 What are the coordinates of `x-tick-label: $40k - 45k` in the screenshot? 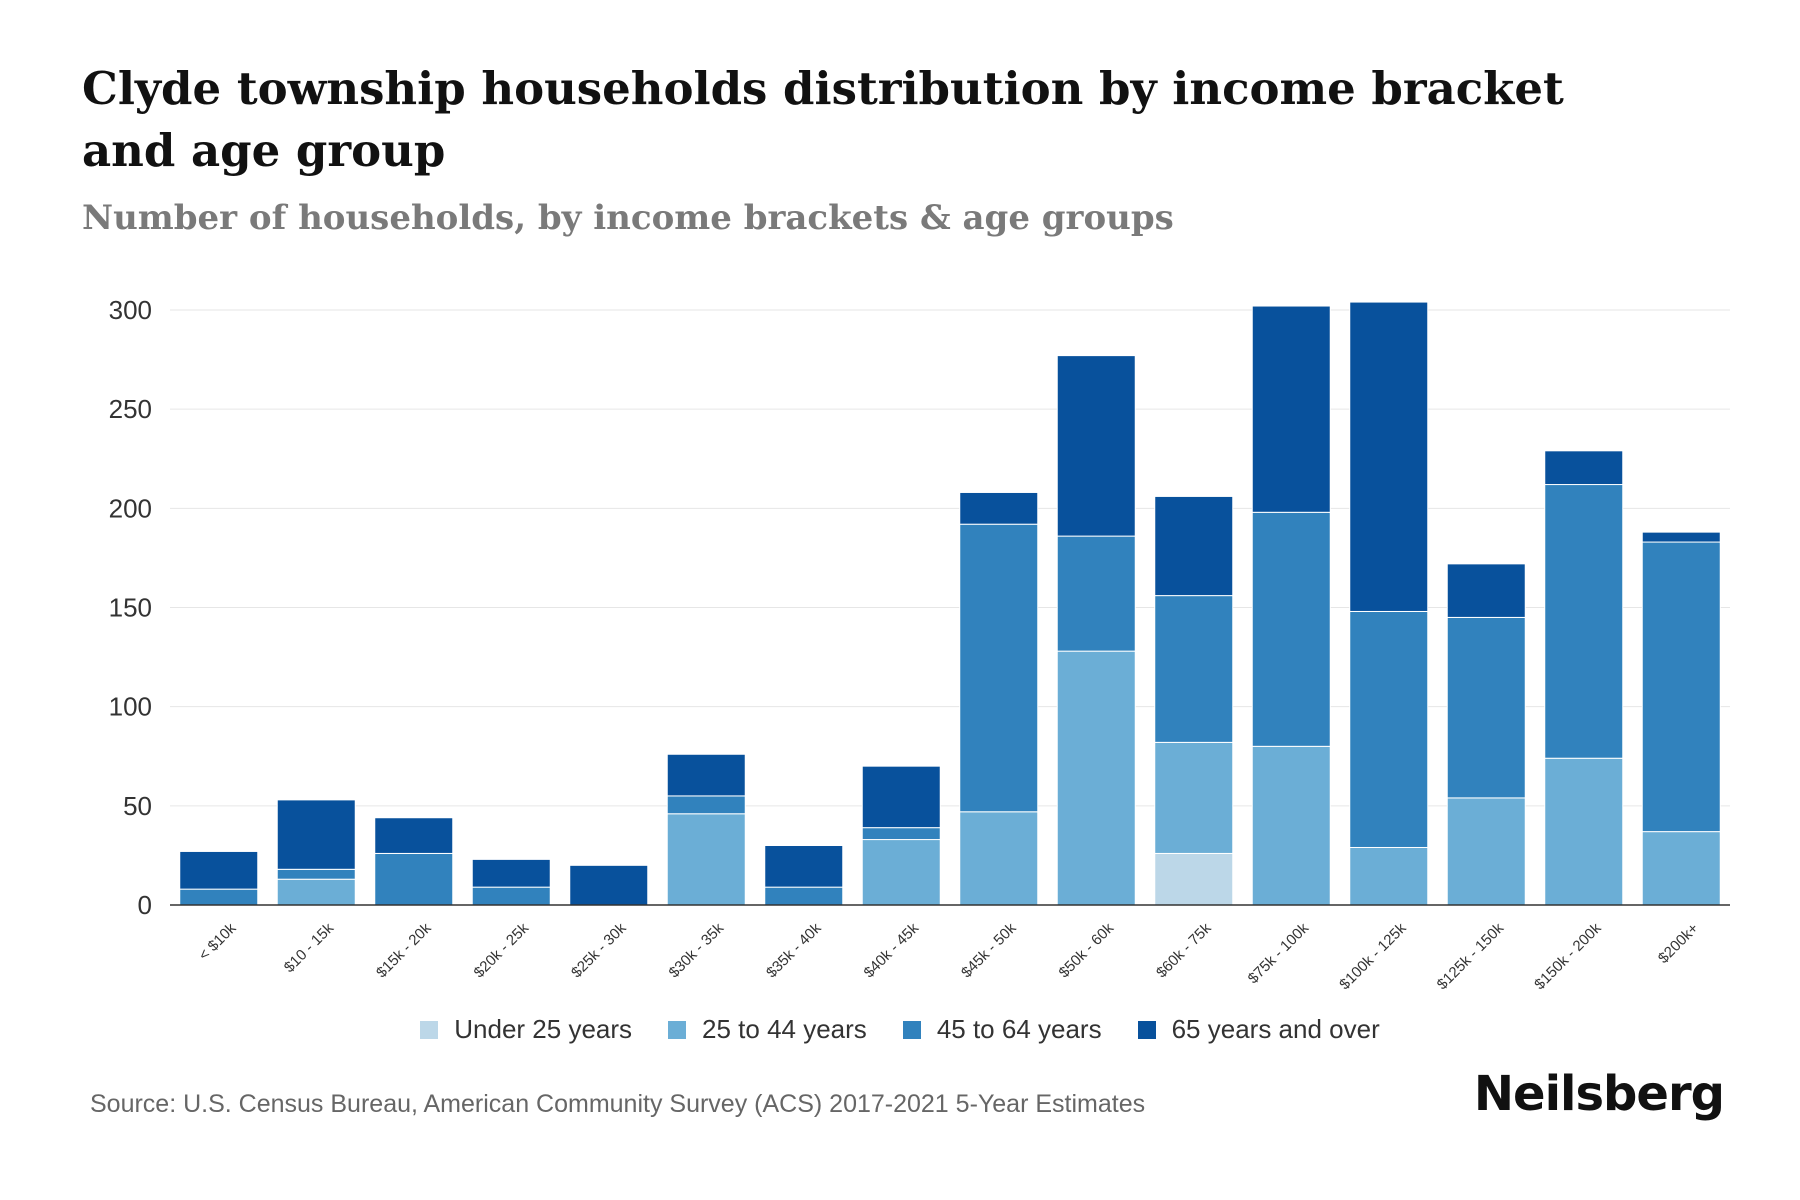 It's located at (892, 950).